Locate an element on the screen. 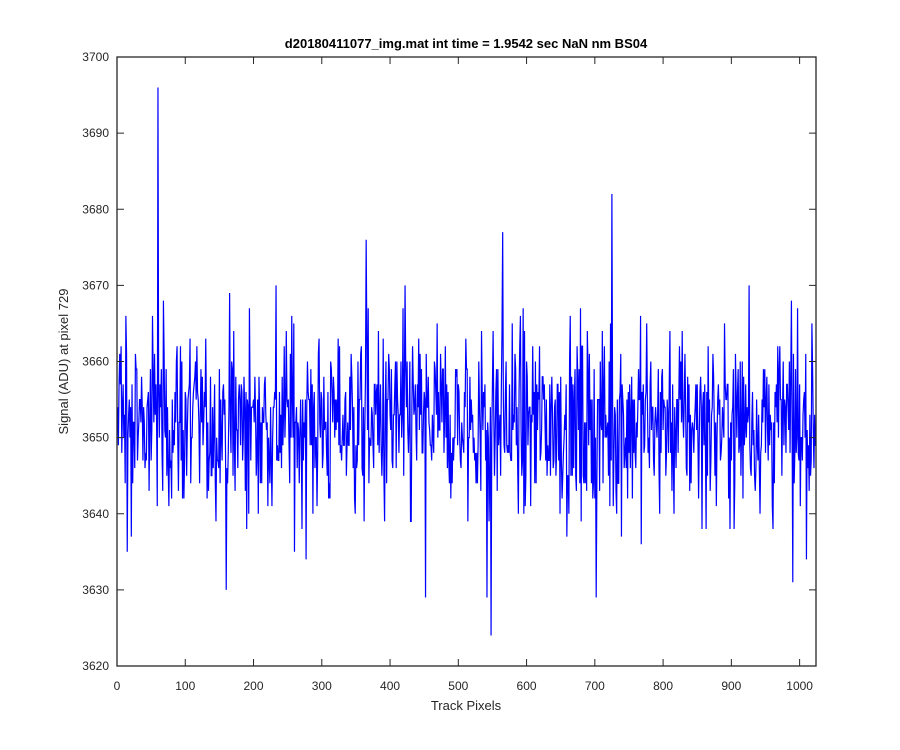 The height and width of the screenshot is (750, 900). x-tick-label: 100 is located at coordinates (185, 686).